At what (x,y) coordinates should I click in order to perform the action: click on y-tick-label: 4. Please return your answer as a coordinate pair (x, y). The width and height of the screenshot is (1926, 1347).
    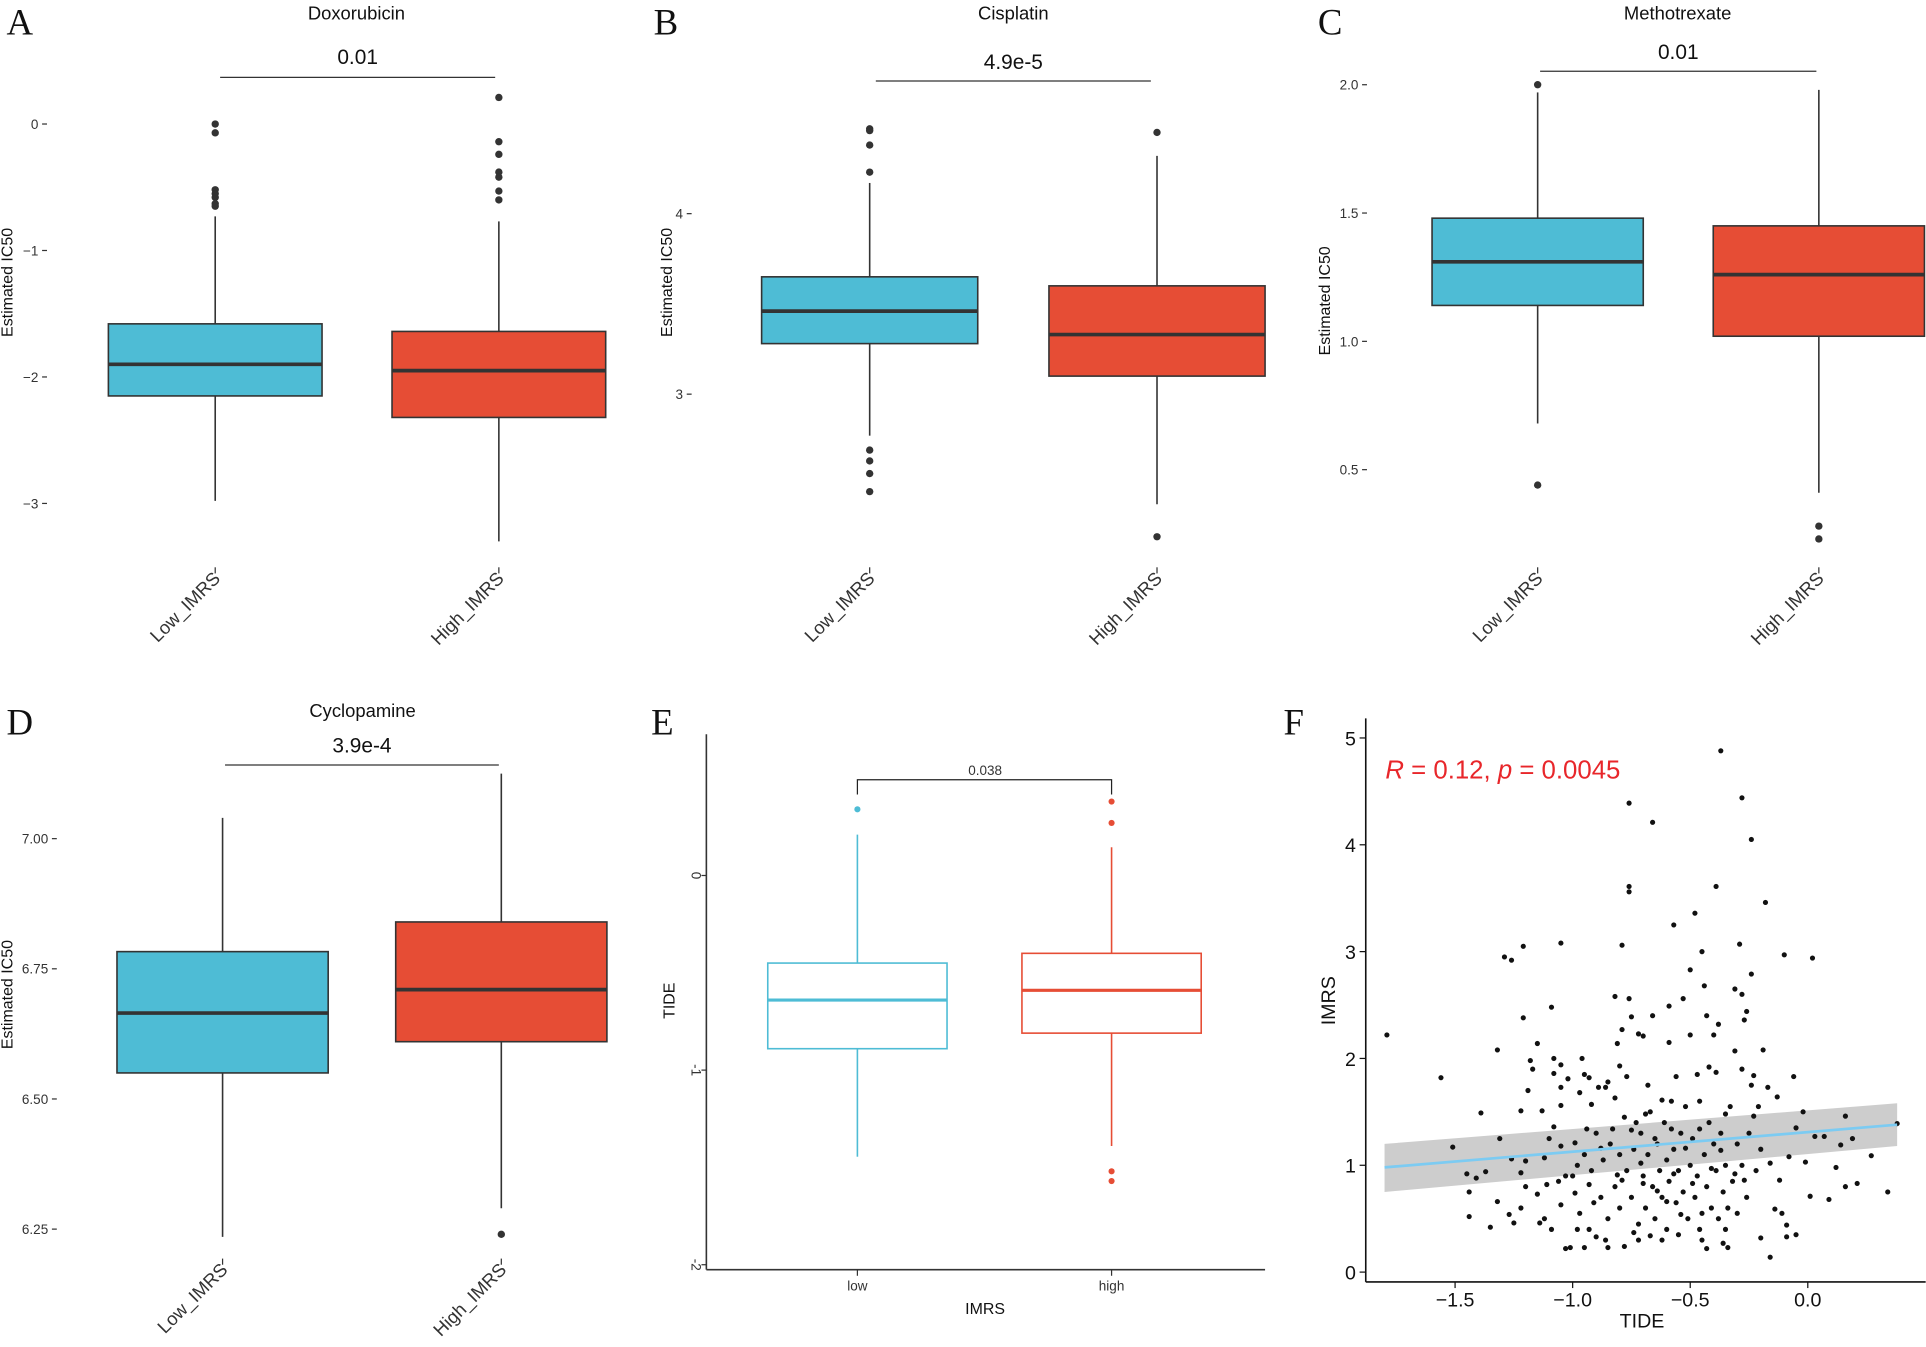
    Looking at the image, I should click on (1350, 846).